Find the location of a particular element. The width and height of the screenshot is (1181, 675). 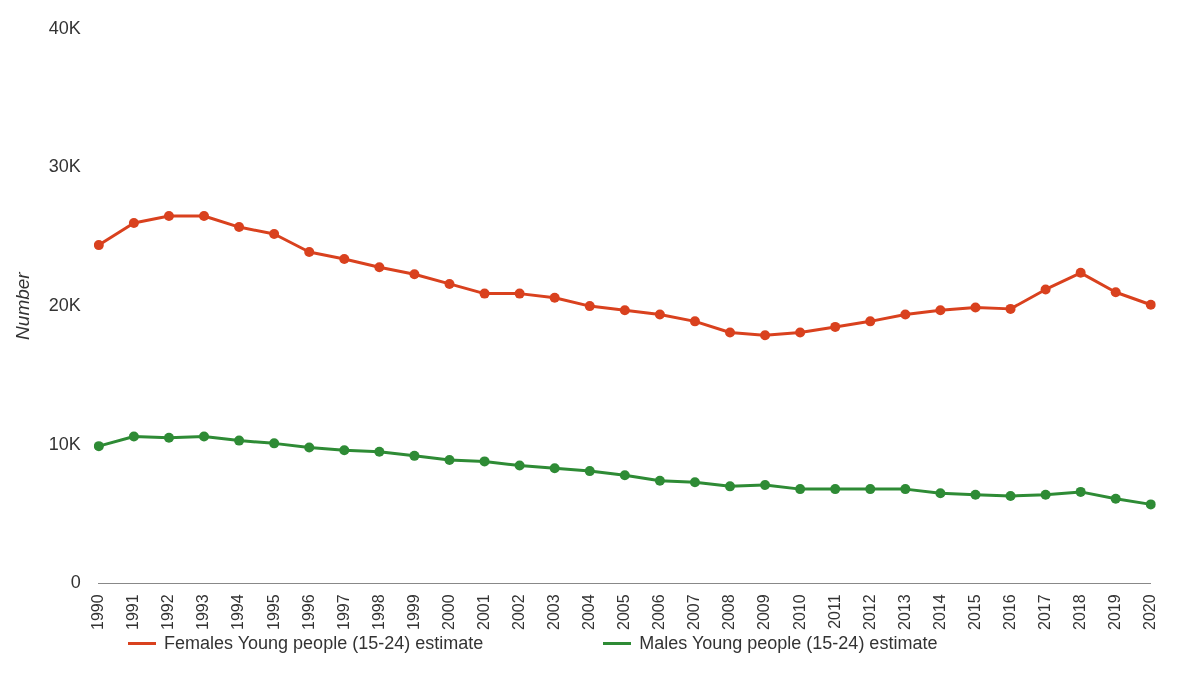

x-tick-label: 2001 is located at coordinates (483, 612).